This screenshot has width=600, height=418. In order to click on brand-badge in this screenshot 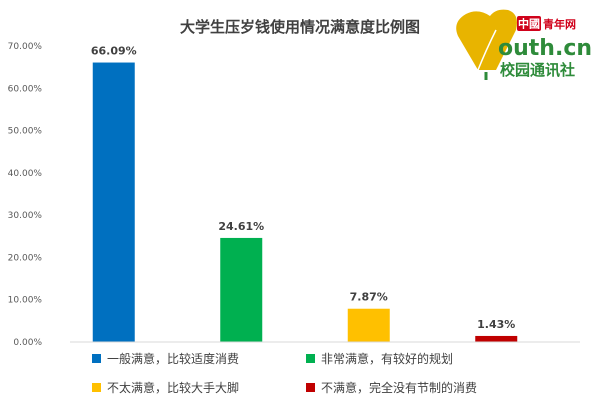, I will do `click(529, 23)`.